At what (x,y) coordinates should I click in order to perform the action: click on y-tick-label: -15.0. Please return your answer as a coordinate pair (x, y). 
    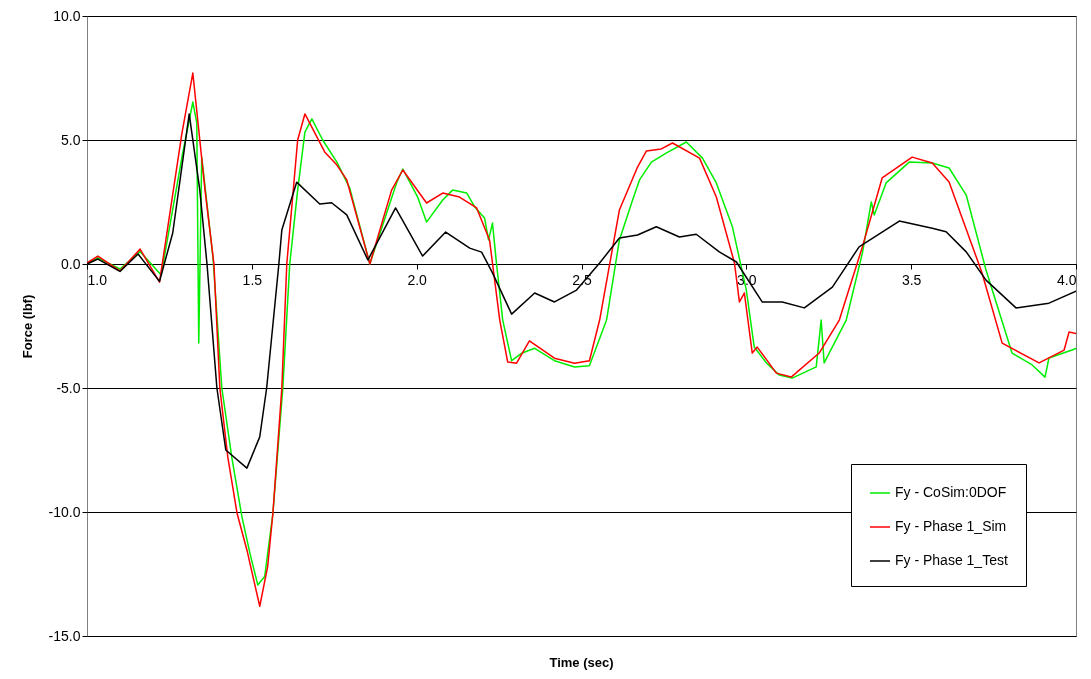
    Looking at the image, I should click on (64, 635).